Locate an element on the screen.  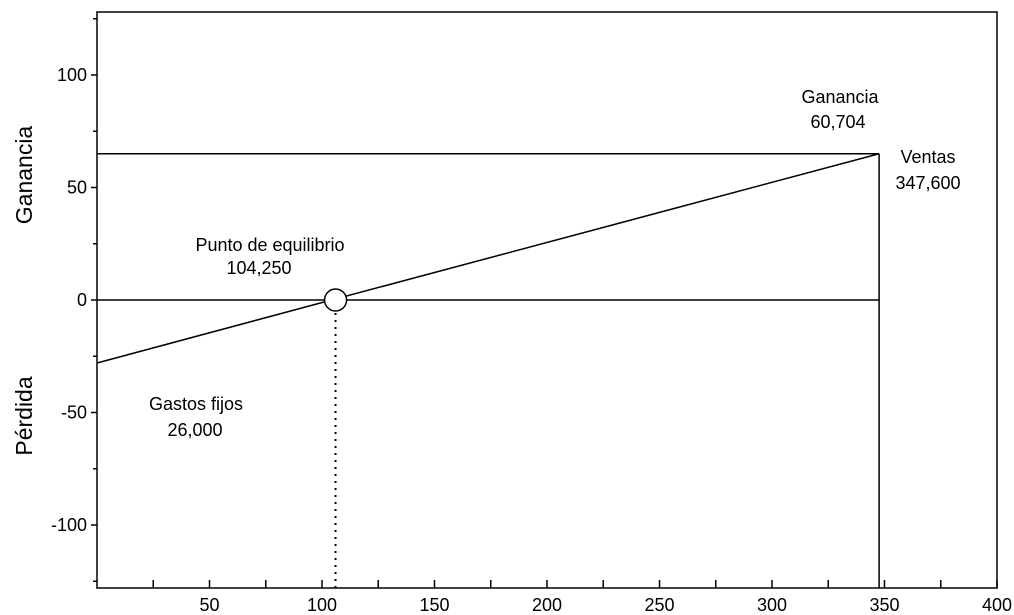
x-tick-label: 50 is located at coordinates (209, 605).